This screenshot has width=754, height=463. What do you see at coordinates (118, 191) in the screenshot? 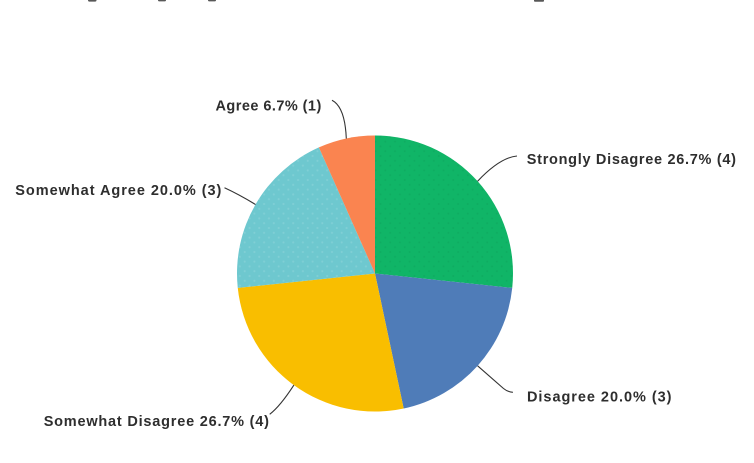
I see `svg-text: Somewhat Agree 20.0% (3)` at bounding box center [118, 191].